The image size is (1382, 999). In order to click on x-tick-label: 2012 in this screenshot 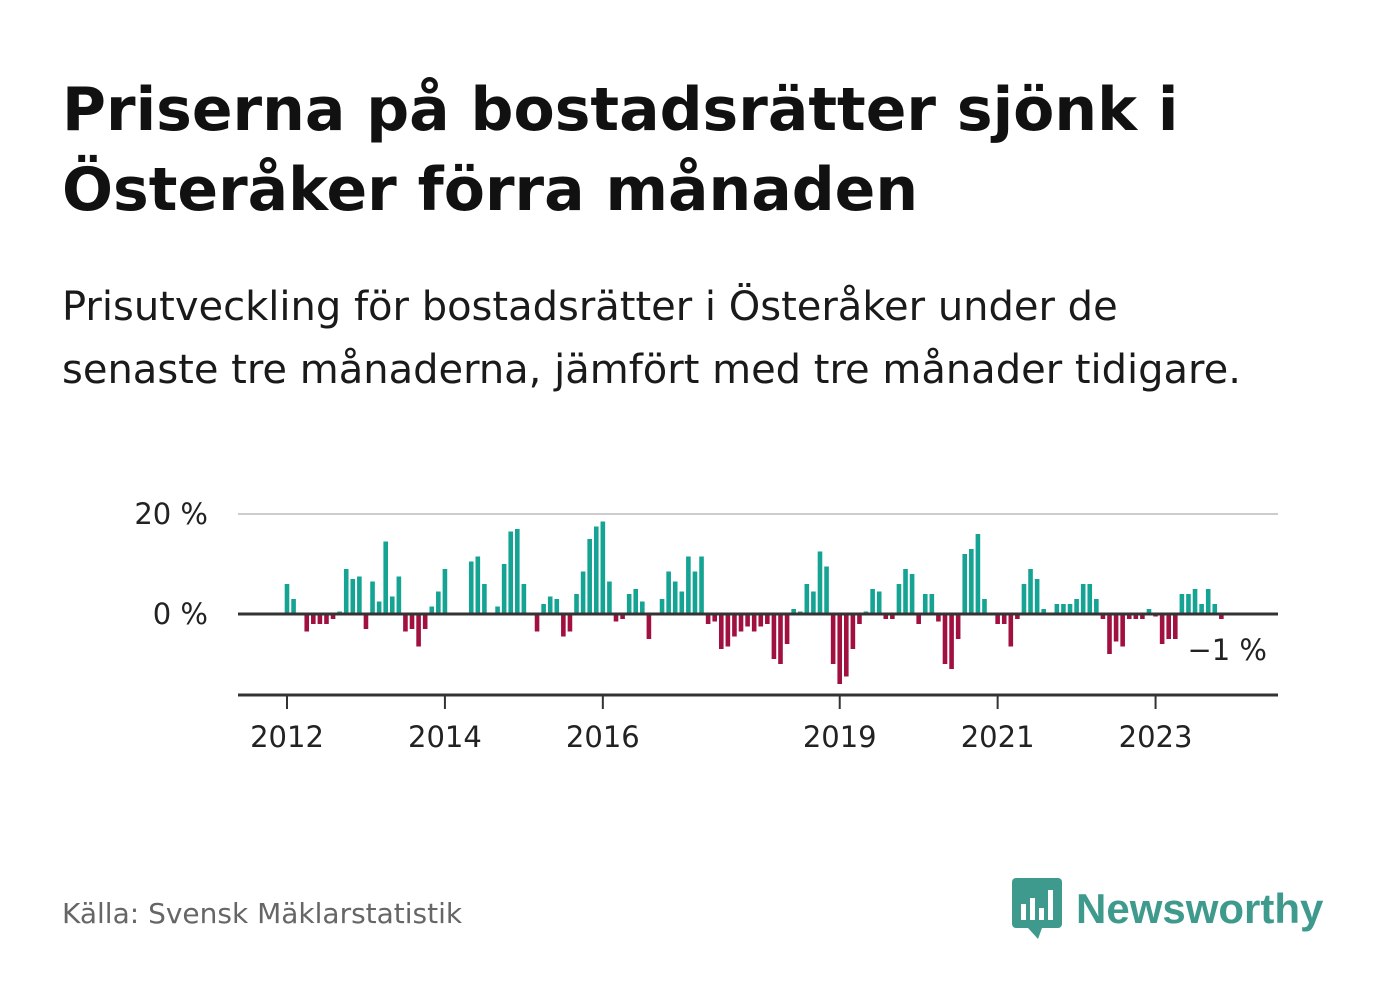, I will do `click(287, 737)`.